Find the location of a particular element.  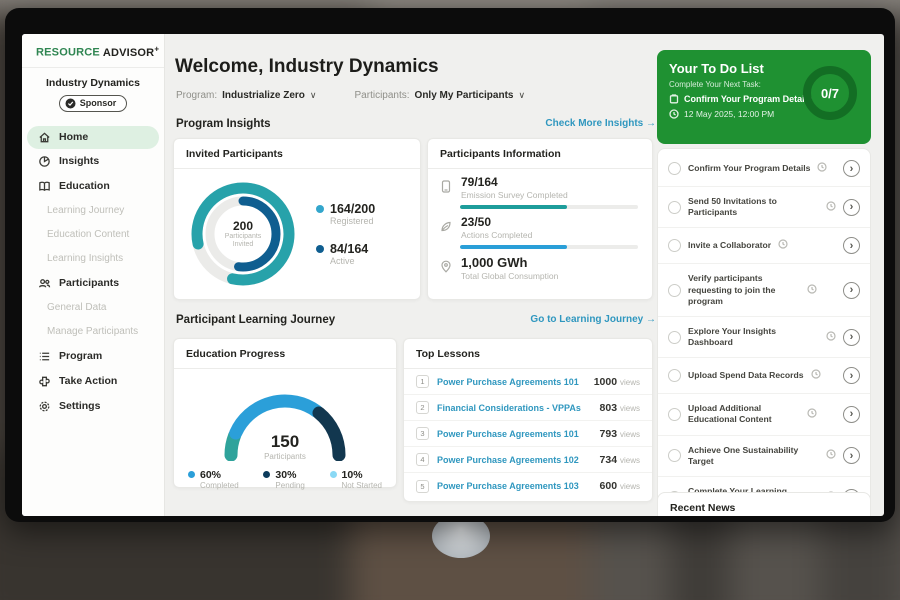

program-filter: Program: Industrialize Zero ∨ is located at coordinates (246, 95).